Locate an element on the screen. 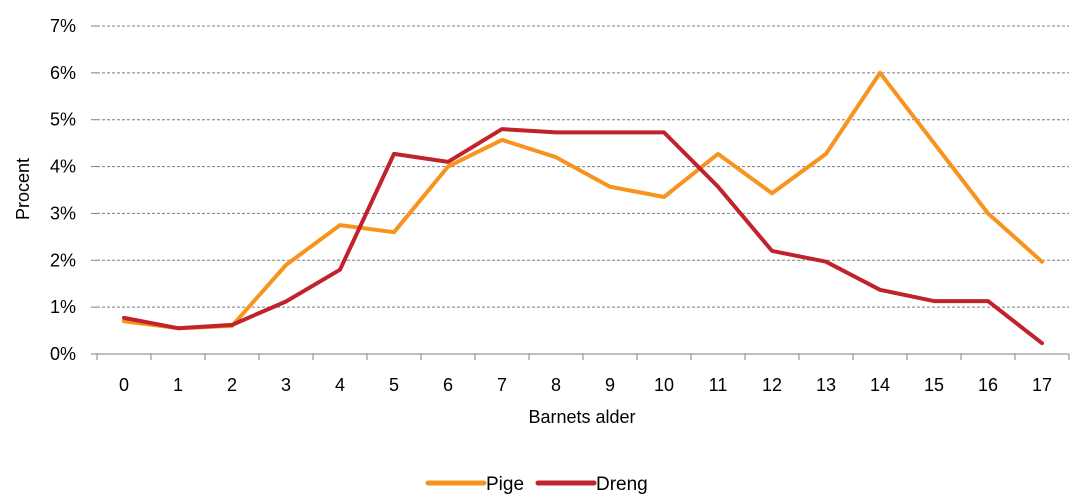  y-tick-label: 3% is located at coordinates (63, 213).